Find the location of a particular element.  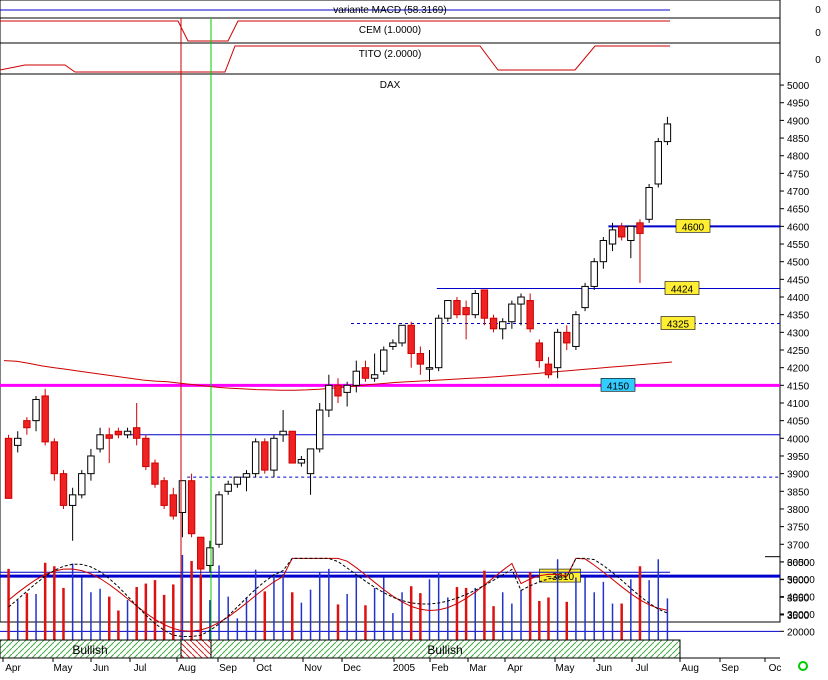

x-tick-label-2: Jun is located at coordinates (101, 668).